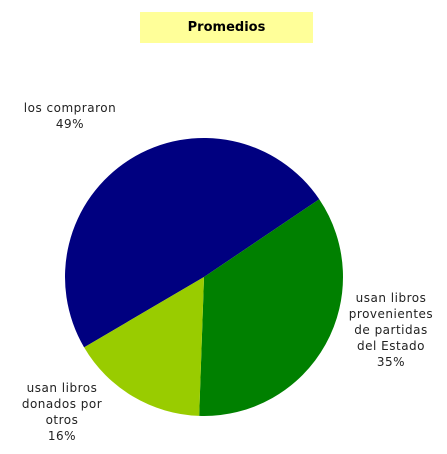 Image resolution: width=447 pixels, height=454 pixels. Describe the element at coordinates (62, 404) in the screenshot. I see `category-label: usan libros donados por otros` at that location.